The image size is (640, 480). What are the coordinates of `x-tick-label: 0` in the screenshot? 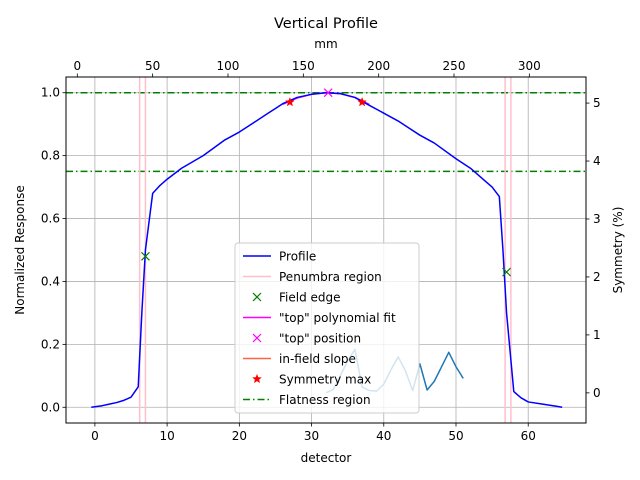 It's located at (95, 436).